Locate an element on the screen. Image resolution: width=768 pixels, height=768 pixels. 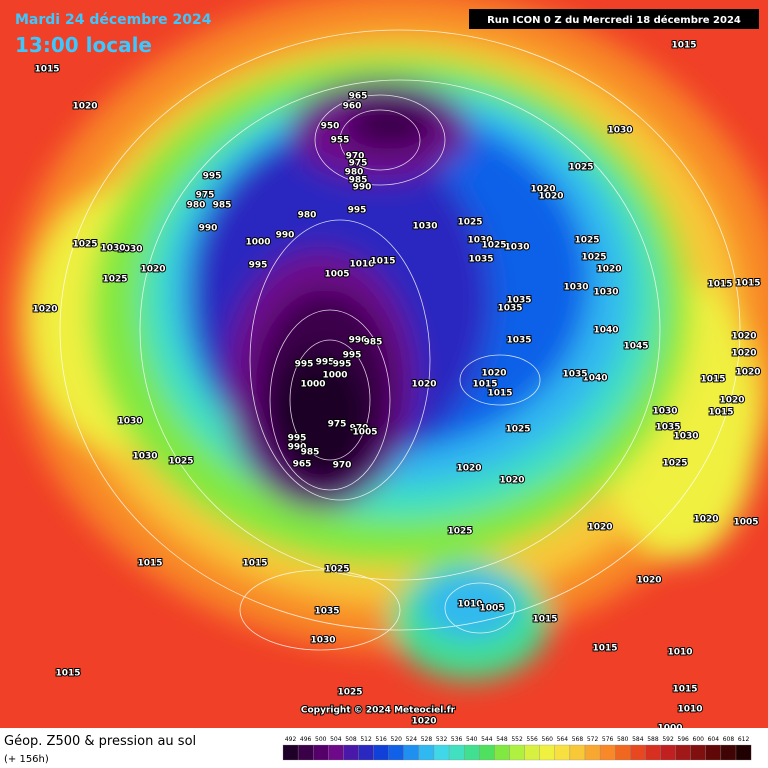
colorbar-label: 552 is located at coordinates (517, 739).